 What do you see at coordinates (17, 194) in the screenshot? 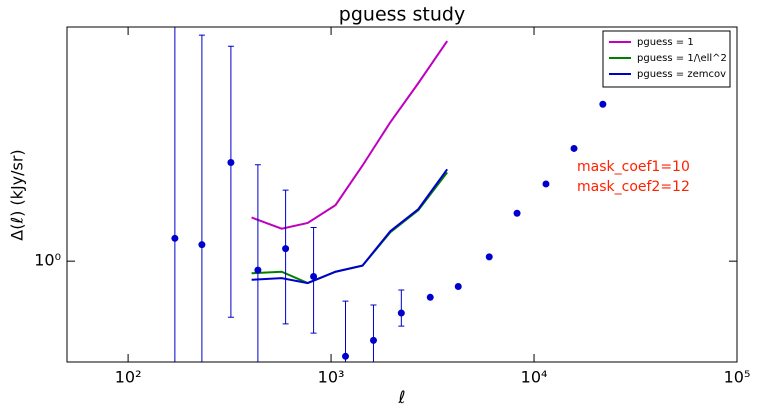
I see `y-axis-label: Δ(ℓ) (kJy/sr)` at bounding box center [17, 194].